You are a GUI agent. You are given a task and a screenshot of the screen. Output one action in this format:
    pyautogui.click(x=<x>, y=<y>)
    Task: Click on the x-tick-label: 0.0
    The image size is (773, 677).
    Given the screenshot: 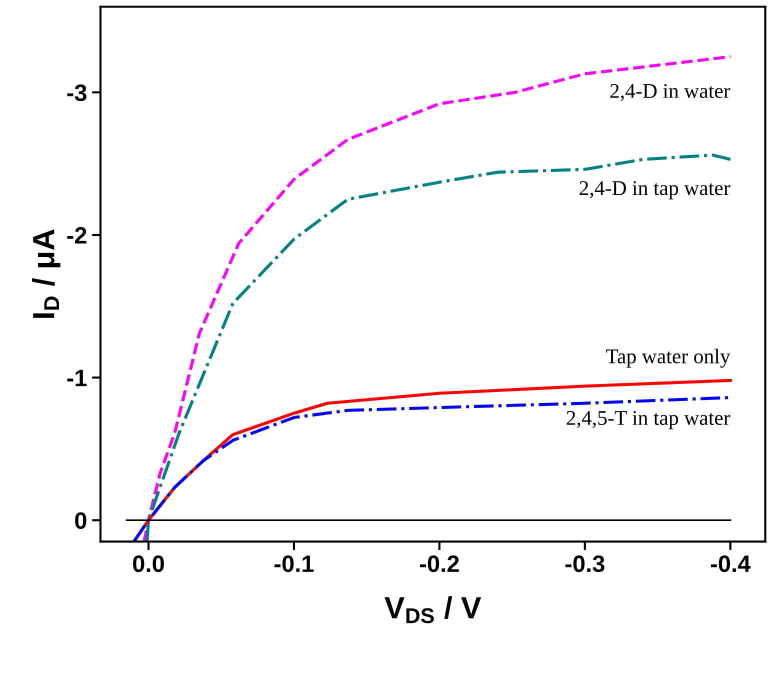 What is the action you would take?
    pyautogui.click(x=148, y=563)
    